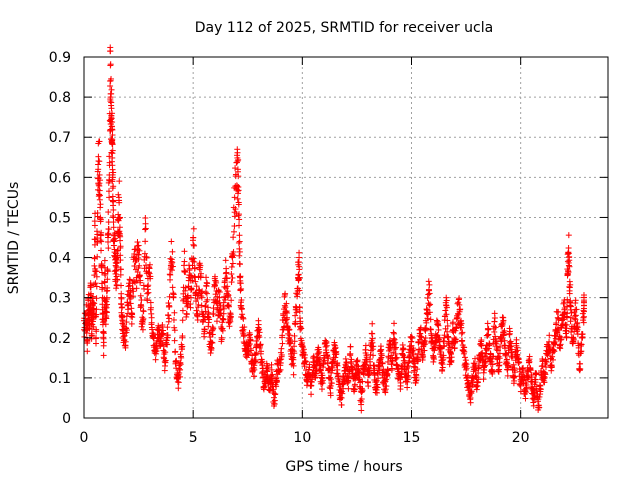 Image resolution: width=640 pixels, height=480 pixels. Describe the element at coordinates (412, 438) in the screenshot. I see `x-tick-label: 15` at that location.